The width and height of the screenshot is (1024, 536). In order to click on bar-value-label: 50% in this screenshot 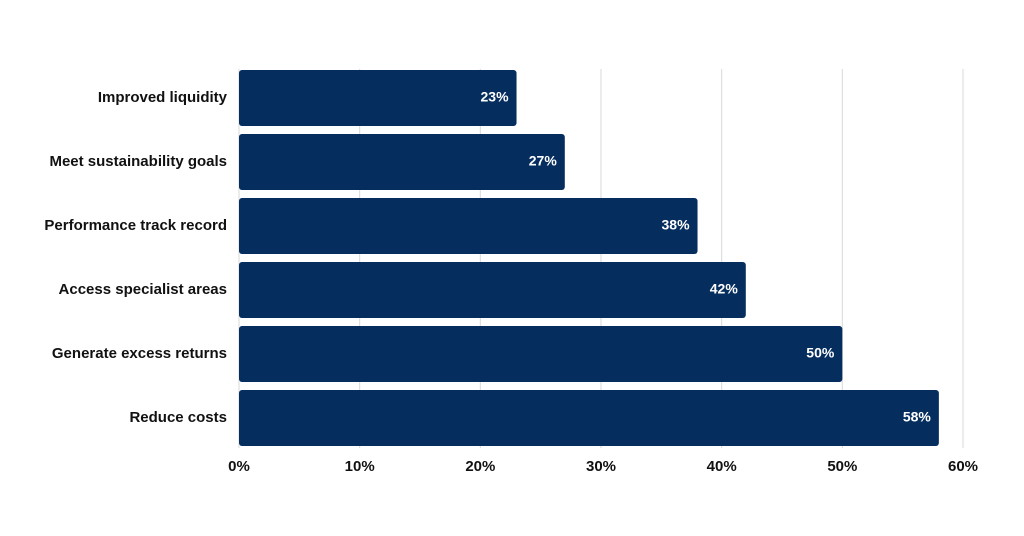, I will do `click(820, 353)`.